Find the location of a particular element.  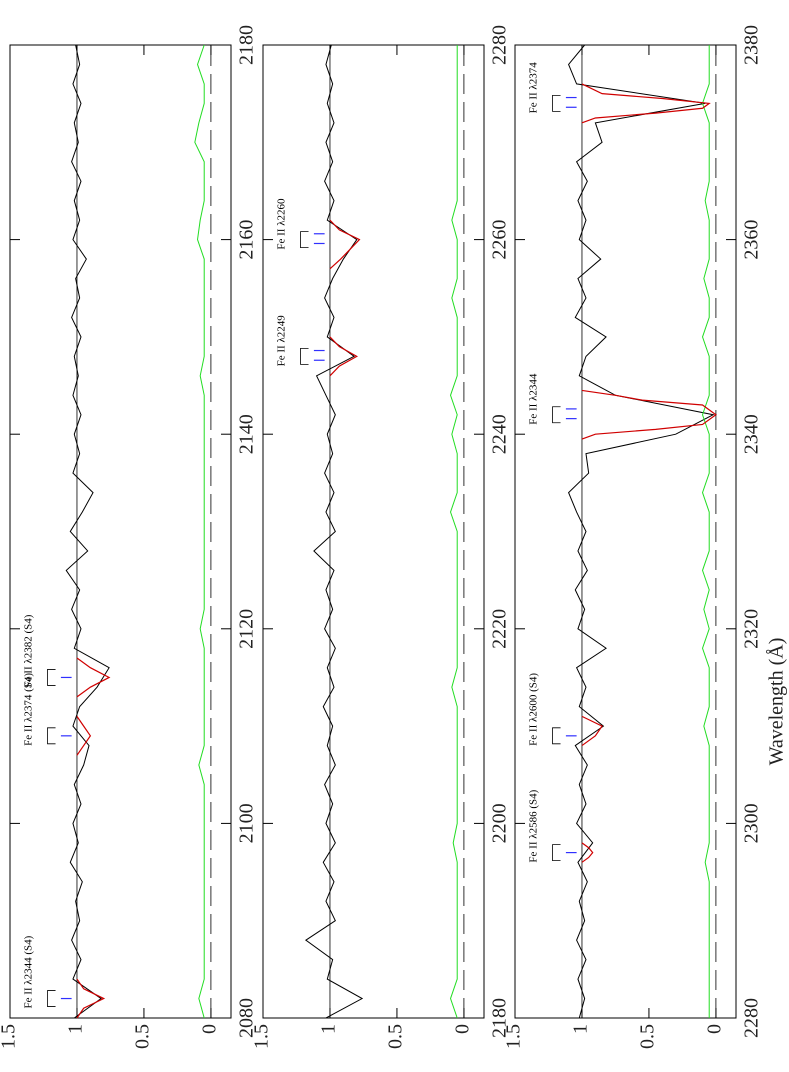

x-tick-label: 2080 is located at coordinates (247, 1018).